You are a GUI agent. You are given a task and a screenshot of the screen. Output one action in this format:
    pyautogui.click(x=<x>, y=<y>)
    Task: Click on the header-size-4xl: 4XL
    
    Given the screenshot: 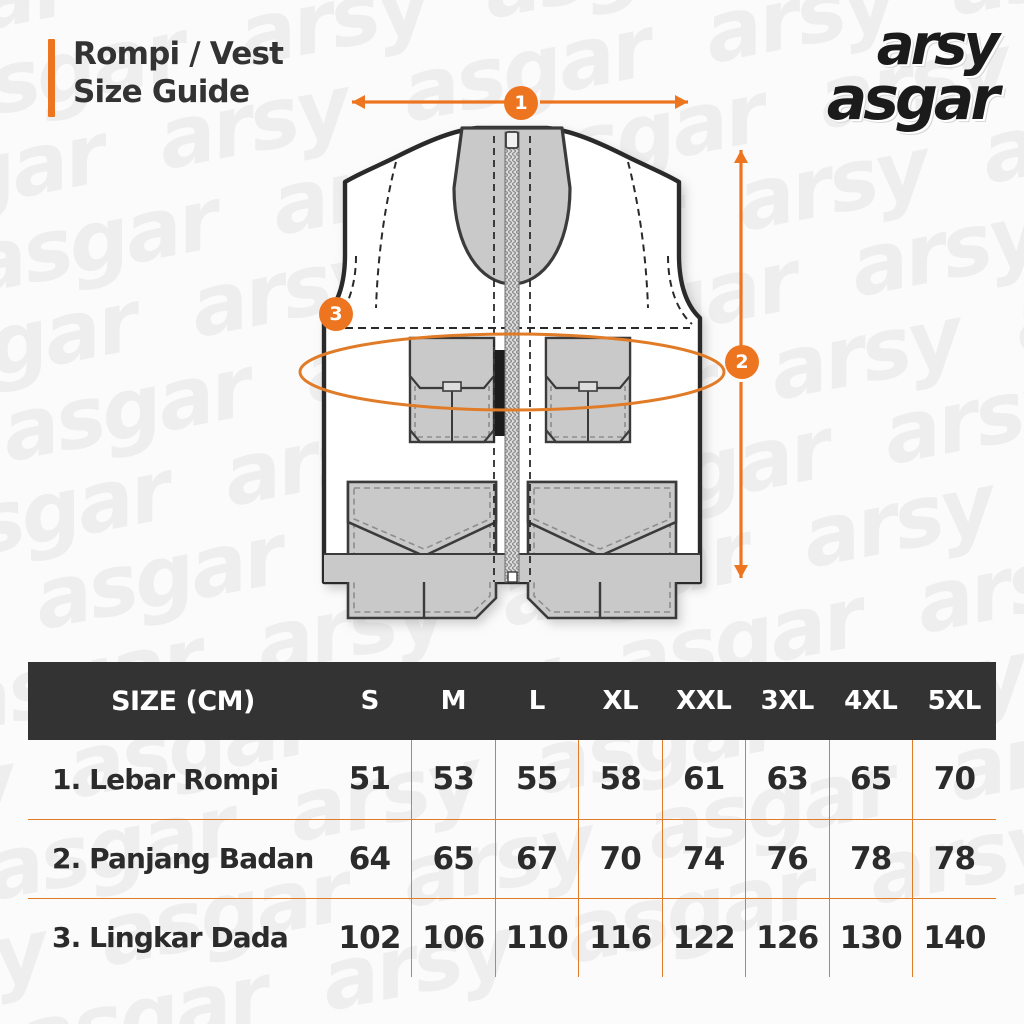 What is the action you would take?
    pyautogui.click(x=871, y=701)
    